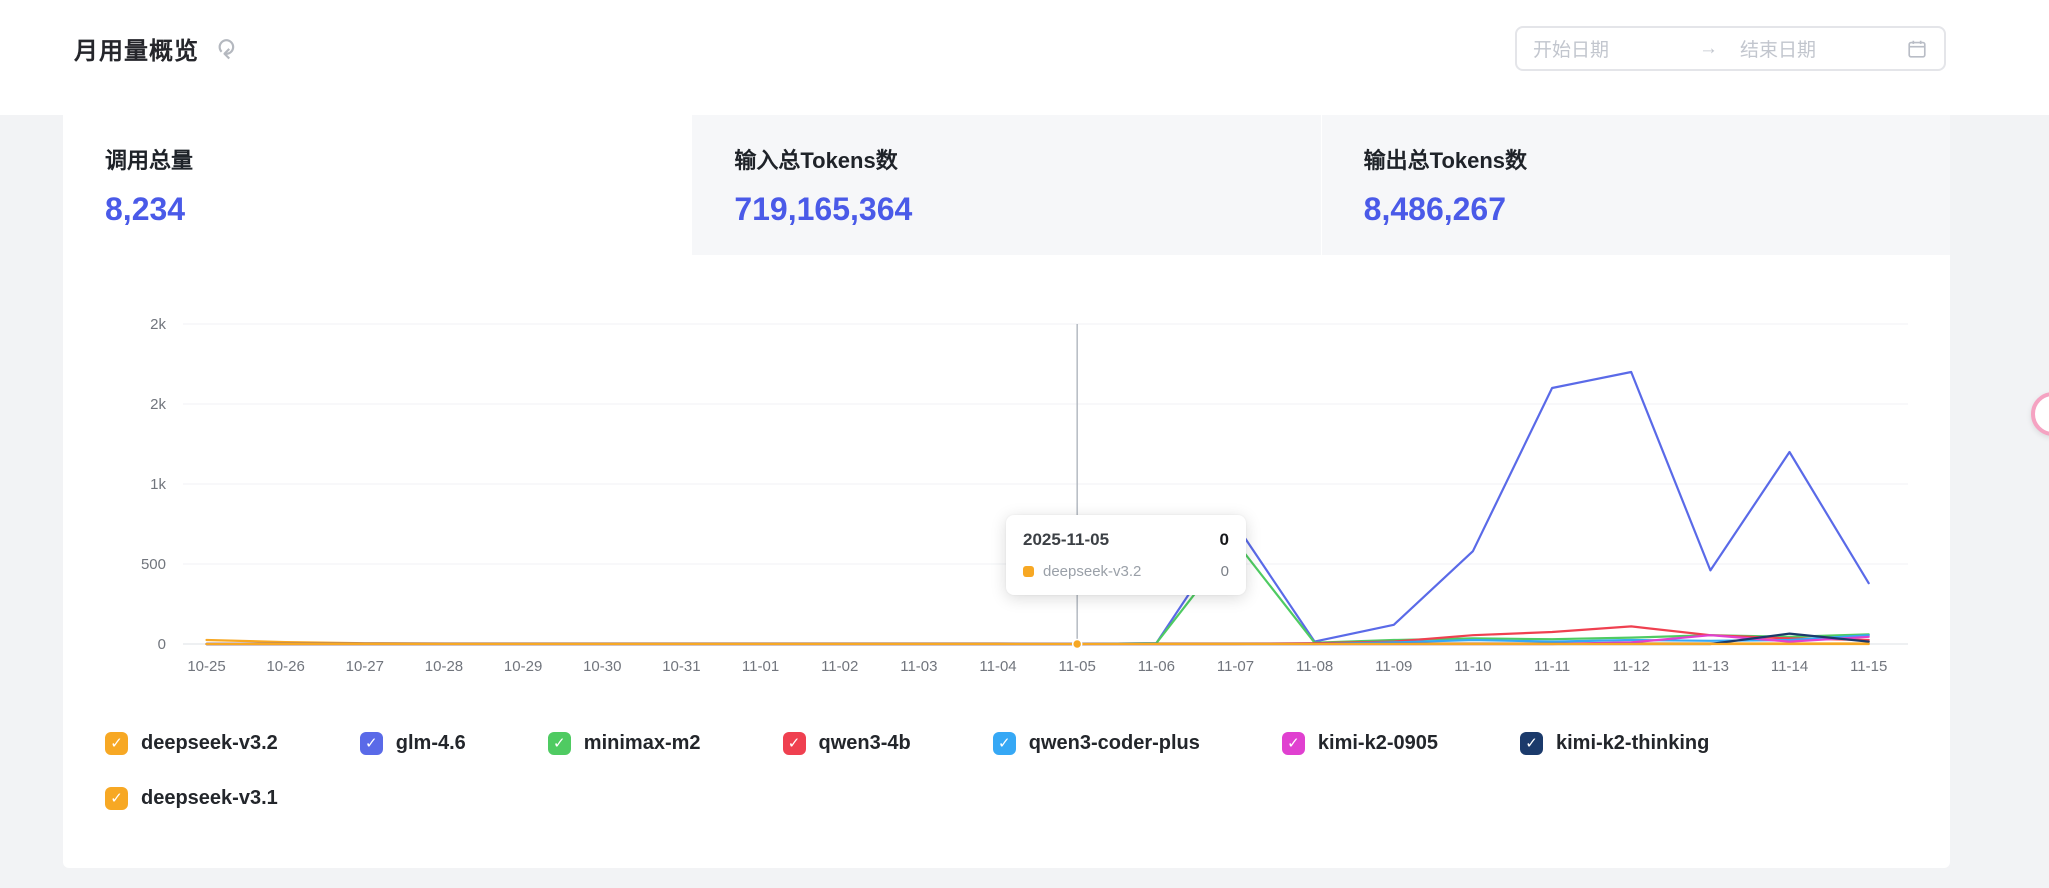 The width and height of the screenshot is (2049, 888). What do you see at coordinates (1077, 666) in the screenshot?
I see `svg-text: 11-05` at bounding box center [1077, 666].